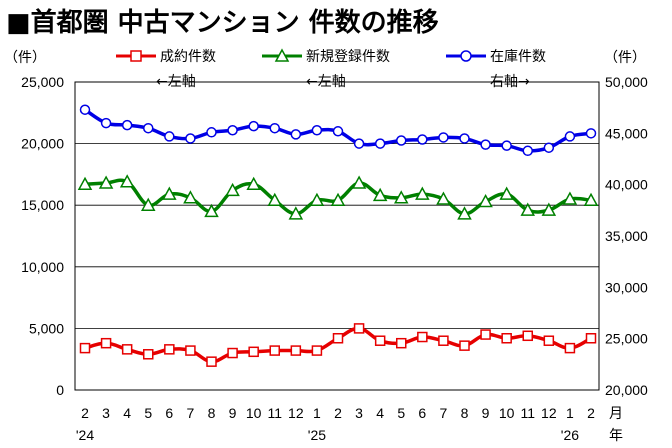 The image size is (672, 448). What do you see at coordinates (338, 345) in the screenshot?
I see `series-square` at bounding box center [338, 345].